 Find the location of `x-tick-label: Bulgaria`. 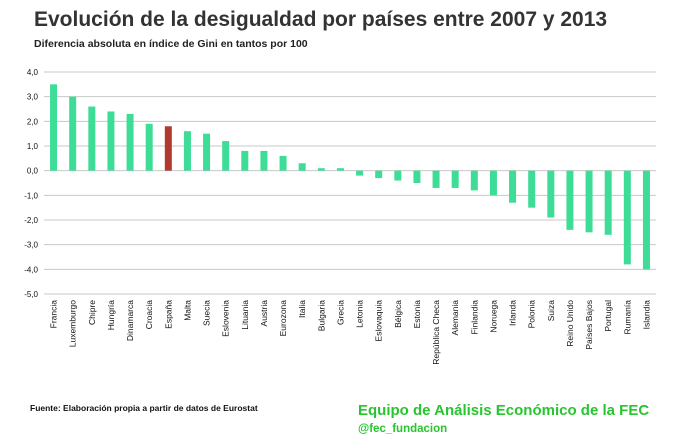

x-tick-label: Bulgaria is located at coordinates (321, 315).